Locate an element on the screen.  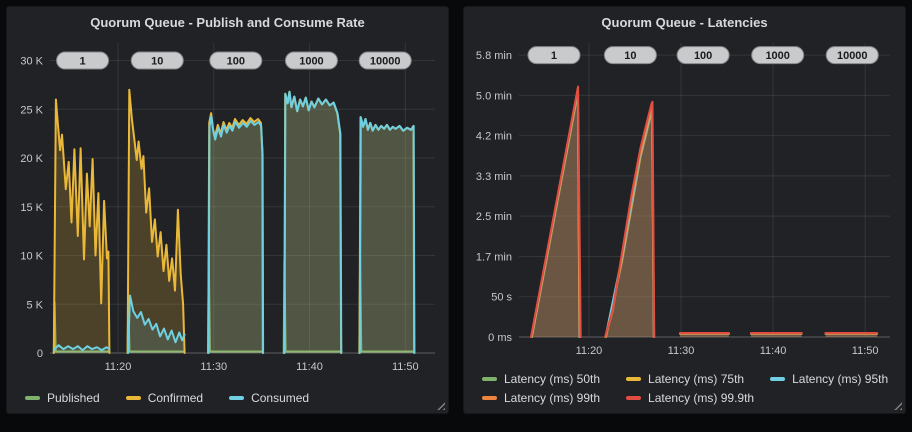
legend-item-latency-ms-95th: Latency (ms) 95th is located at coordinates (829, 379).